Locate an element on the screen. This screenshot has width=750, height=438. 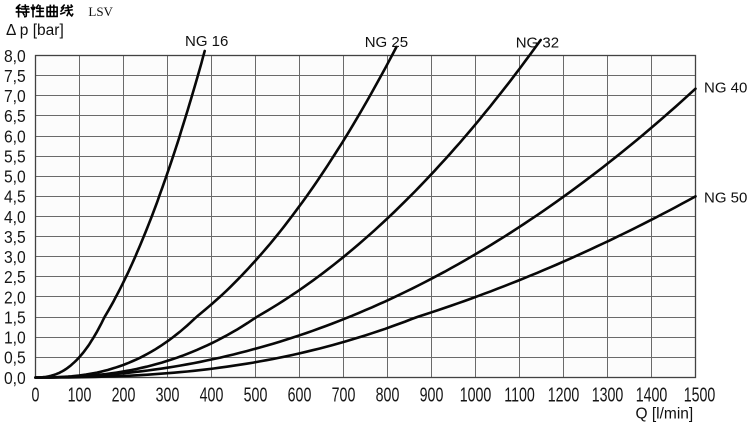
svg-text: 1300 is located at coordinates (608, 394).